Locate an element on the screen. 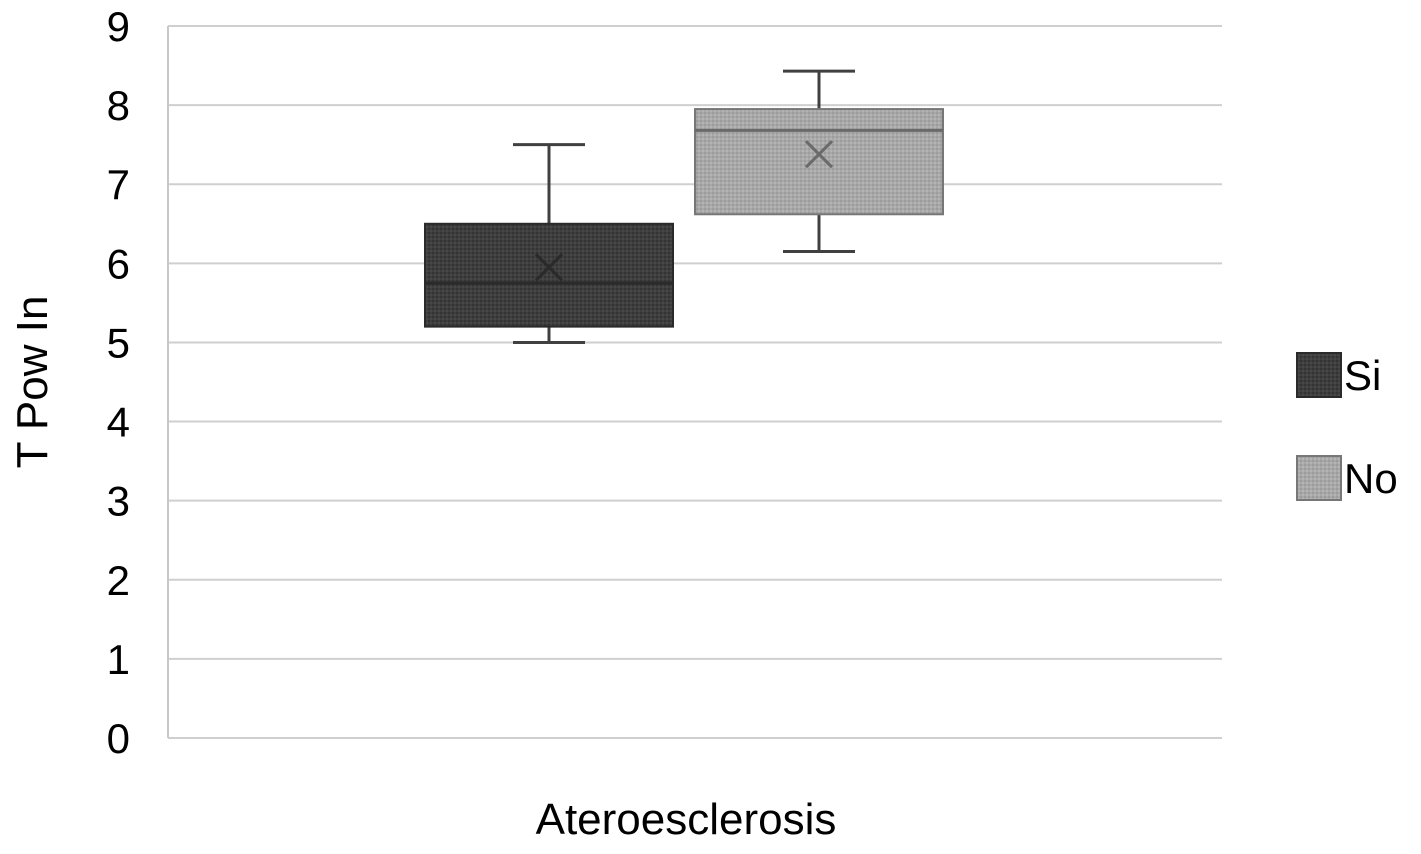 The width and height of the screenshot is (1421, 854). y-axis-title: T Pow In is located at coordinates (32, 382).